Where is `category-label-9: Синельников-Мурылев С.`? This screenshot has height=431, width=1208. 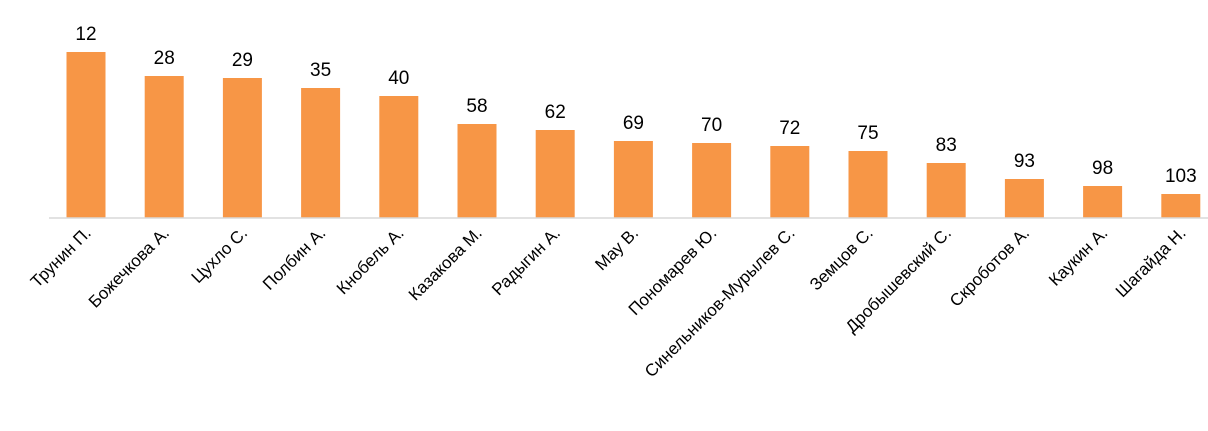 category-label-9: Синельников-Мурылев С. is located at coordinates (720, 302).